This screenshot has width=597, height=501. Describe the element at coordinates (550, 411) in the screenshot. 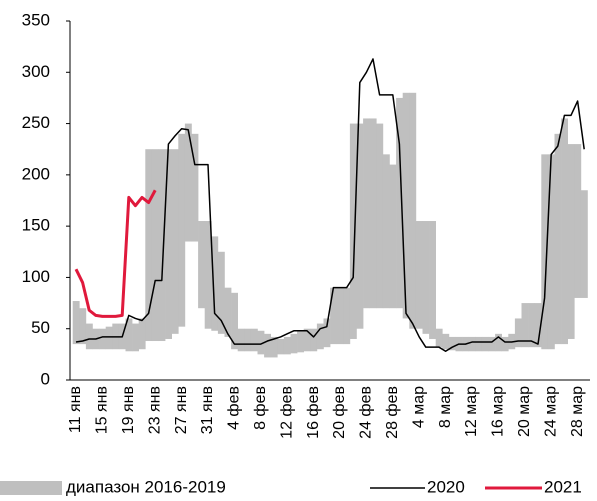

I see `x-tick-label: 24 мар` at that location.